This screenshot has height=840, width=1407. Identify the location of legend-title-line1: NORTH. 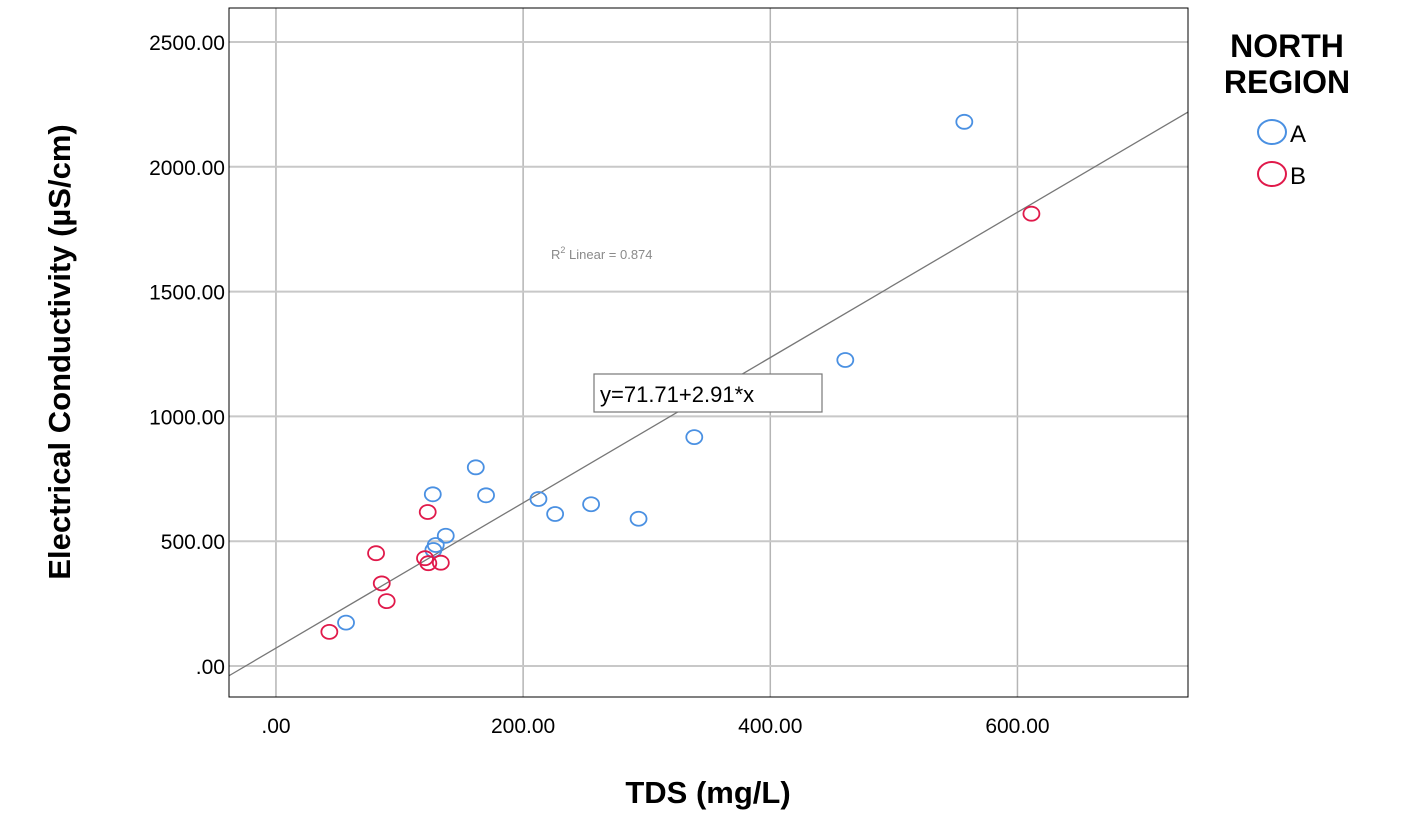
(1287, 46).